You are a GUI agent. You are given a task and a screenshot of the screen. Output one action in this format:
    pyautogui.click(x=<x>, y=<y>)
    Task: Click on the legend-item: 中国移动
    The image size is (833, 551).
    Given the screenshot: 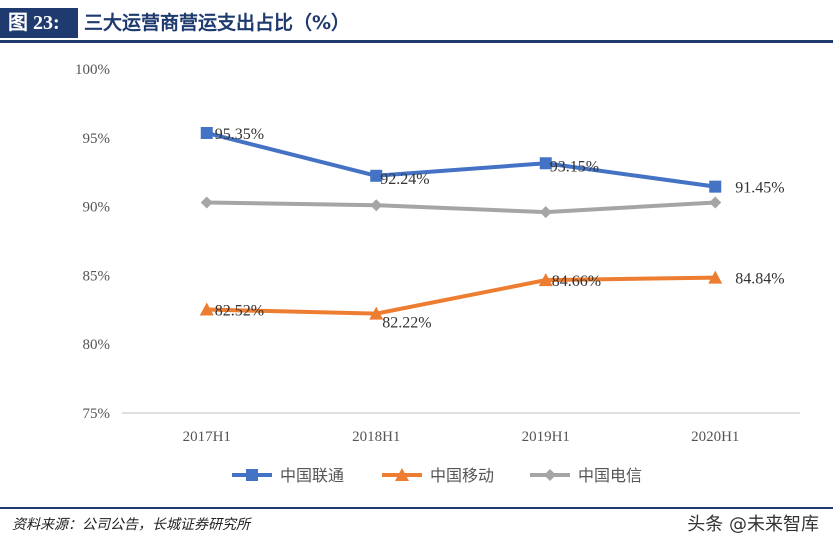 What is the action you would take?
    pyautogui.click(x=438, y=475)
    